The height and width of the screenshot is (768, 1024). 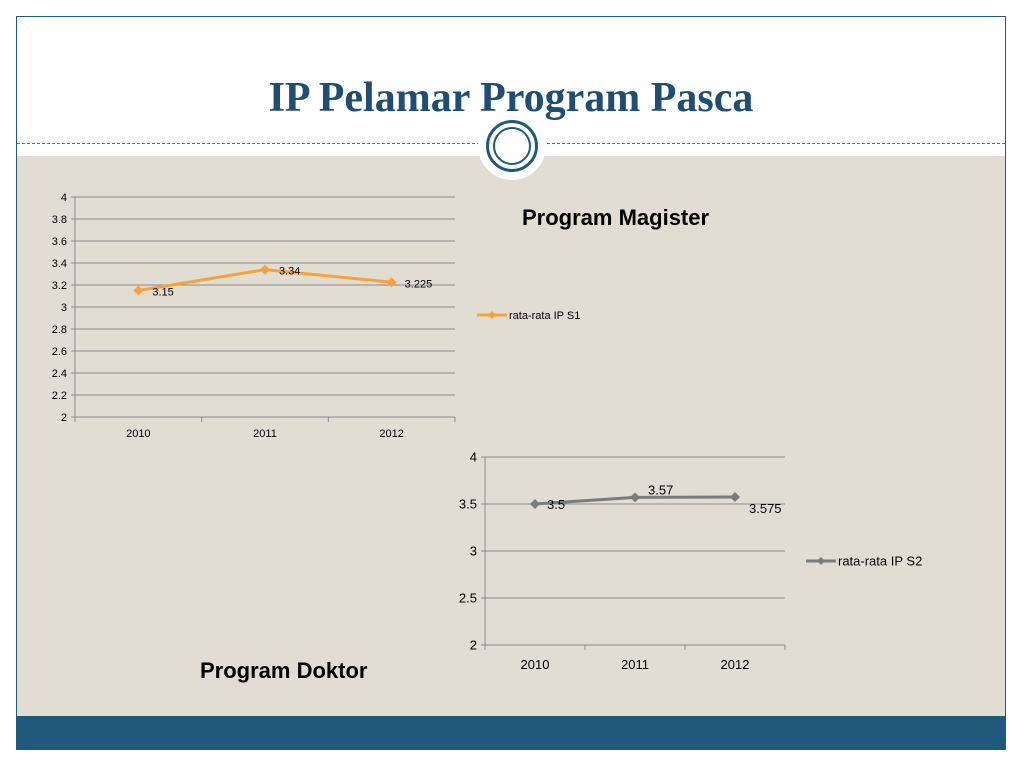 What do you see at coordinates (468, 598) in the screenshot?
I see `s2-ytick-label: 2.5` at bounding box center [468, 598].